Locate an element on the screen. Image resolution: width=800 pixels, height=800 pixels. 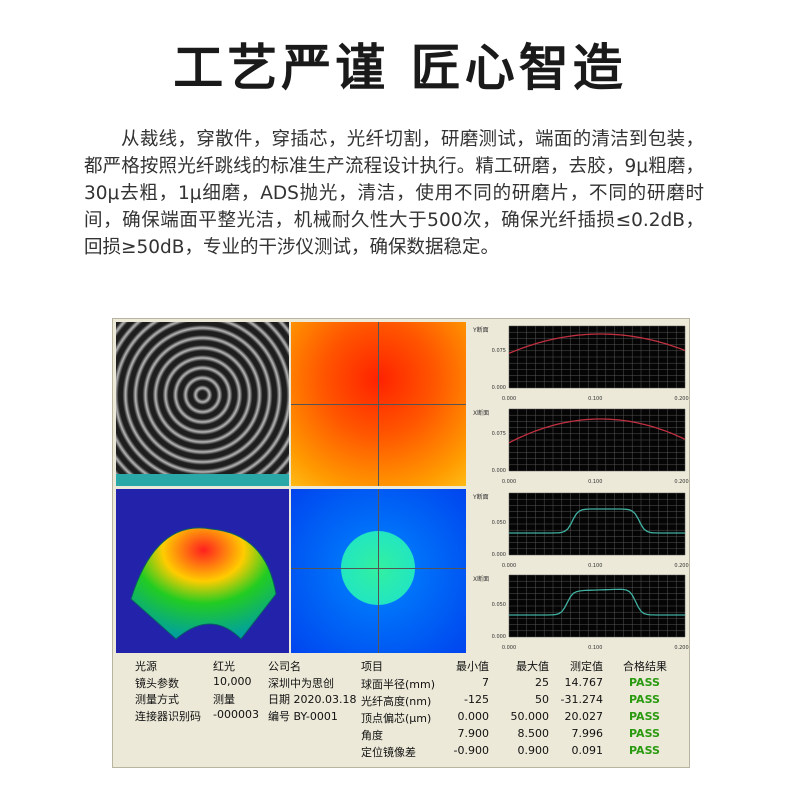
results-cell: -0.900 is located at coordinates (471, 750).